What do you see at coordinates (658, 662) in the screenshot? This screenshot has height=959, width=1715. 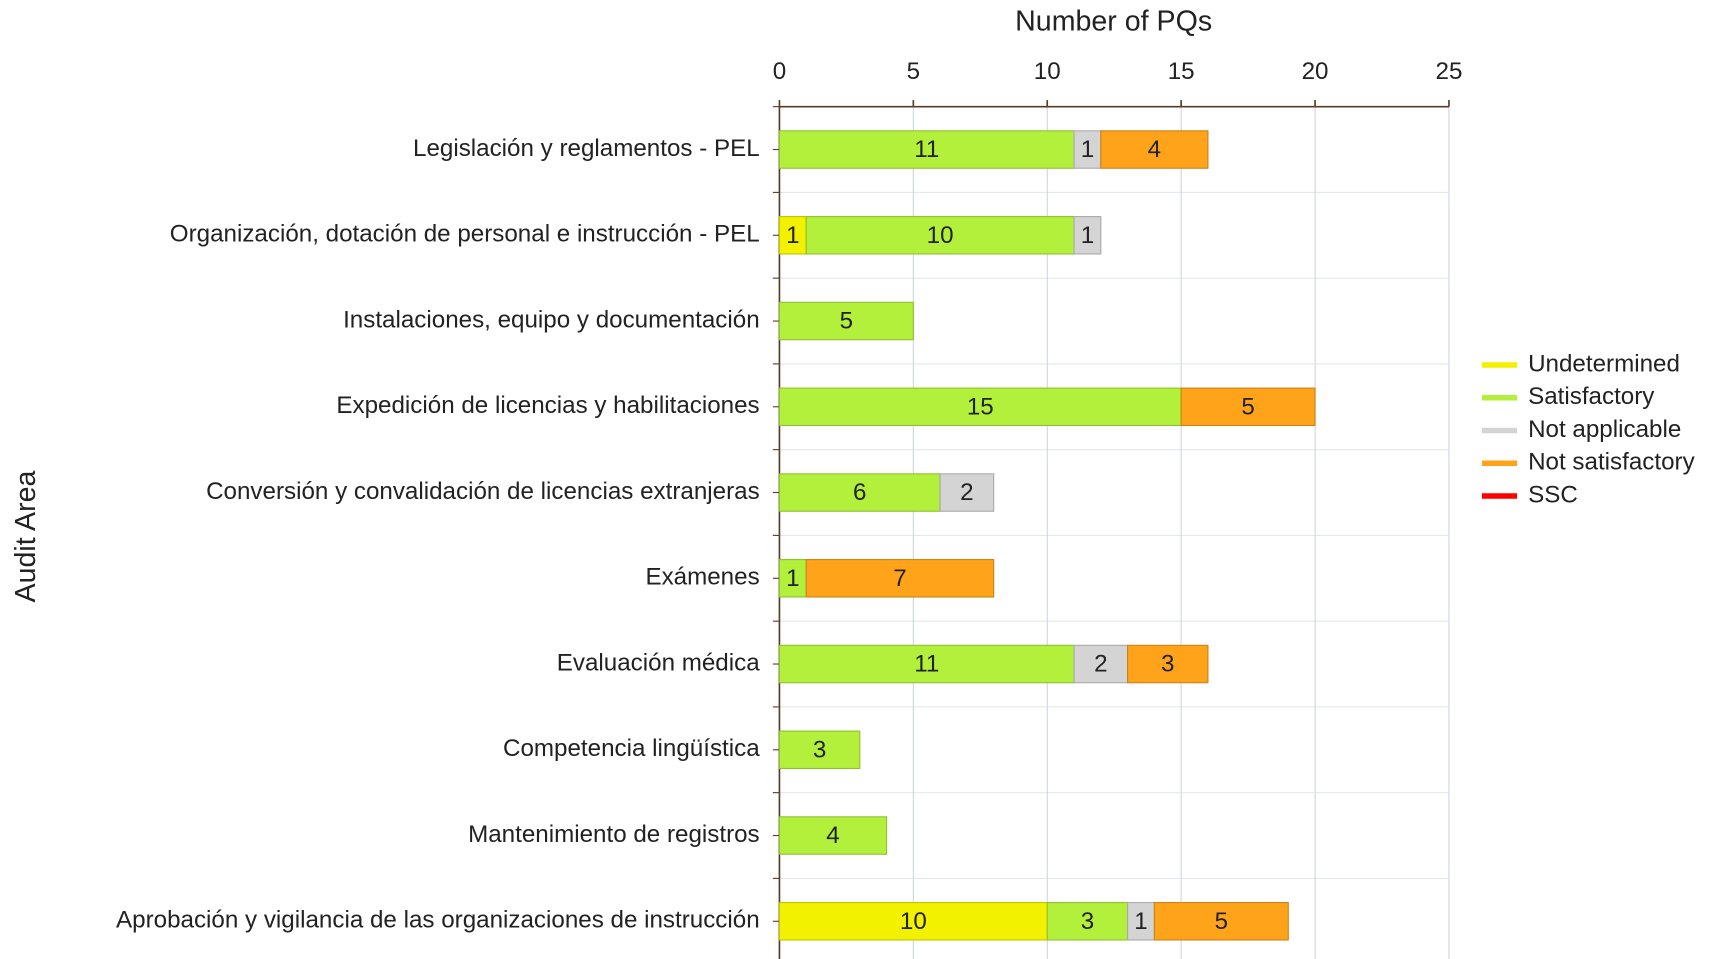 I see `y-tick-label: Evaluación médica` at bounding box center [658, 662].